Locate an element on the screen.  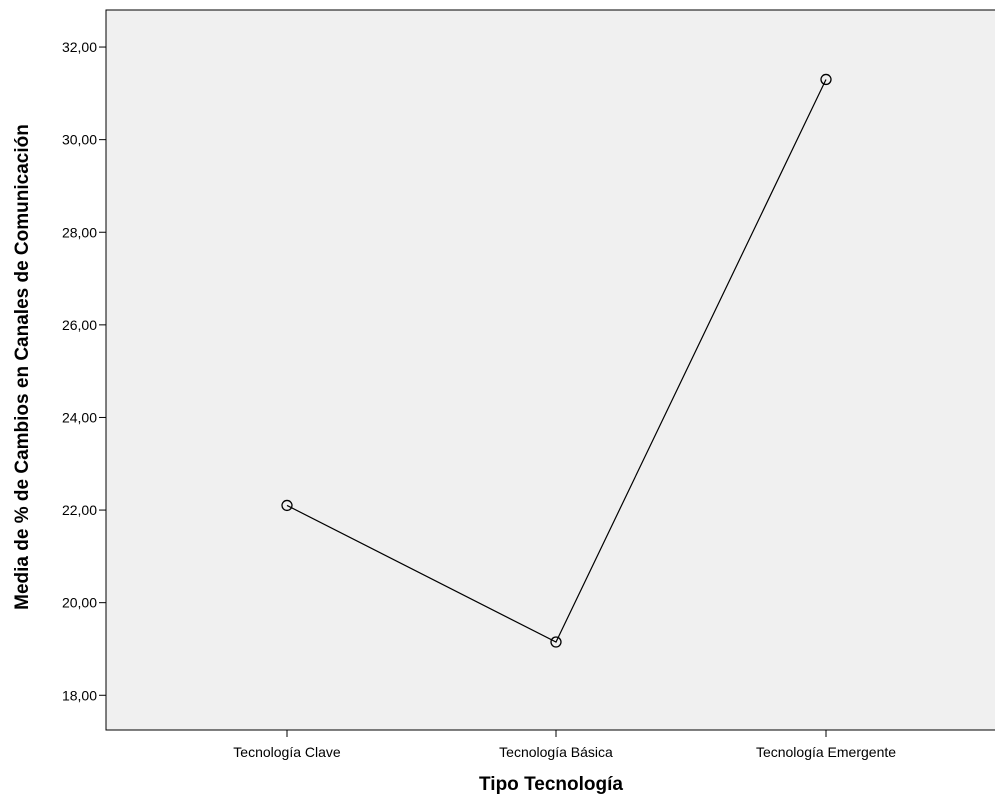
y-tick-label: 28,00 is located at coordinates (79, 232).